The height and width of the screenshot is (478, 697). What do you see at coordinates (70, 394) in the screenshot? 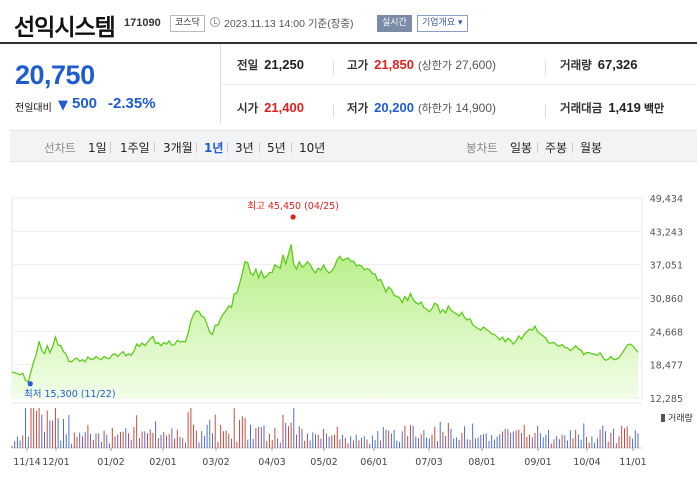
I see `min-price-label: 최저 15,300 (11/22)` at bounding box center [70, 394].